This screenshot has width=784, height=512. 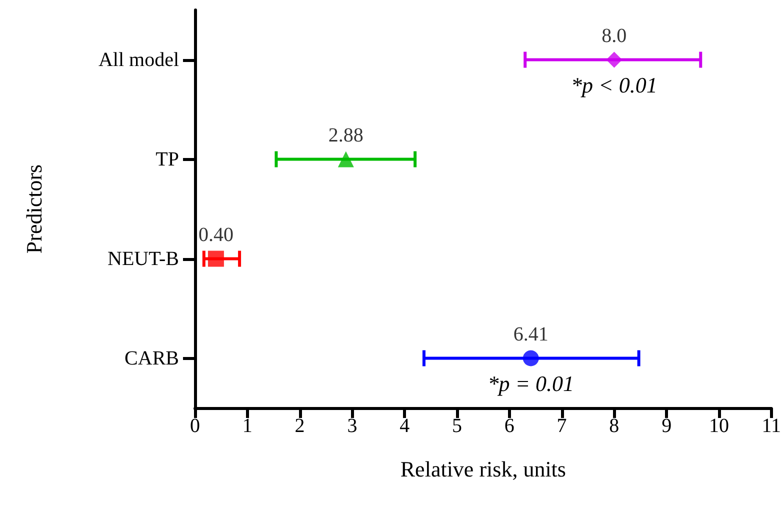 What do you see at coordinates (530, 334) in the screenshot?
I see `data-label: 6.41` at bounding box center [530, 334].